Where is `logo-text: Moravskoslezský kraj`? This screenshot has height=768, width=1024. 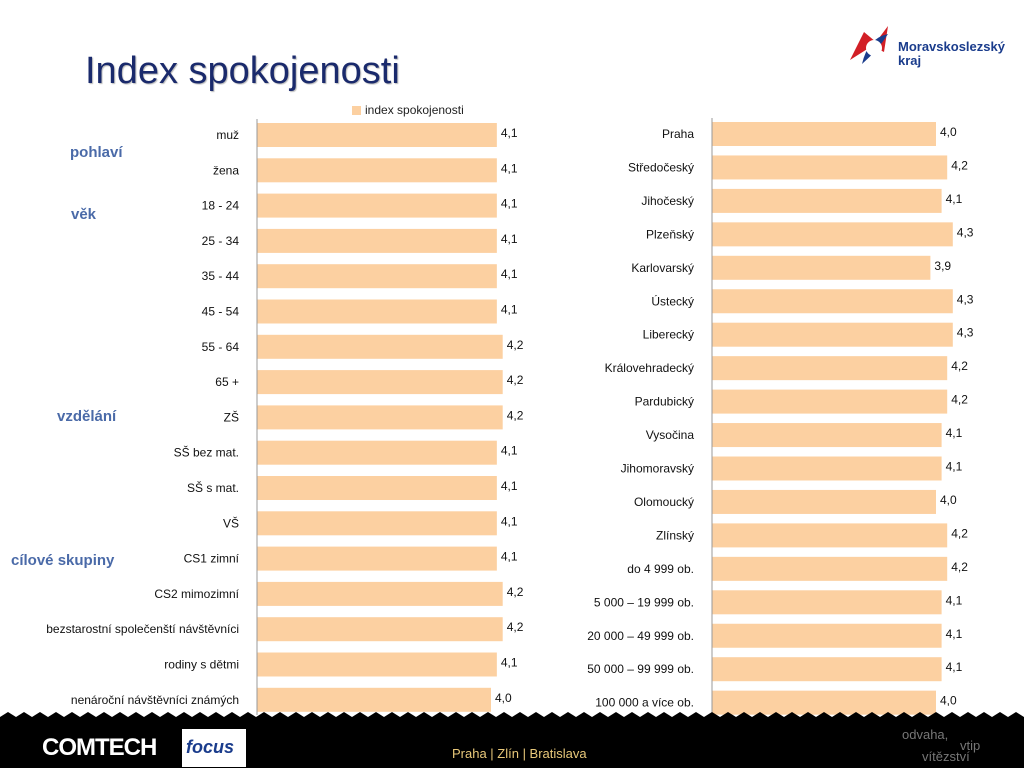 logo-text: Moravskoslezský kraj is located at coordinates (951, 54).